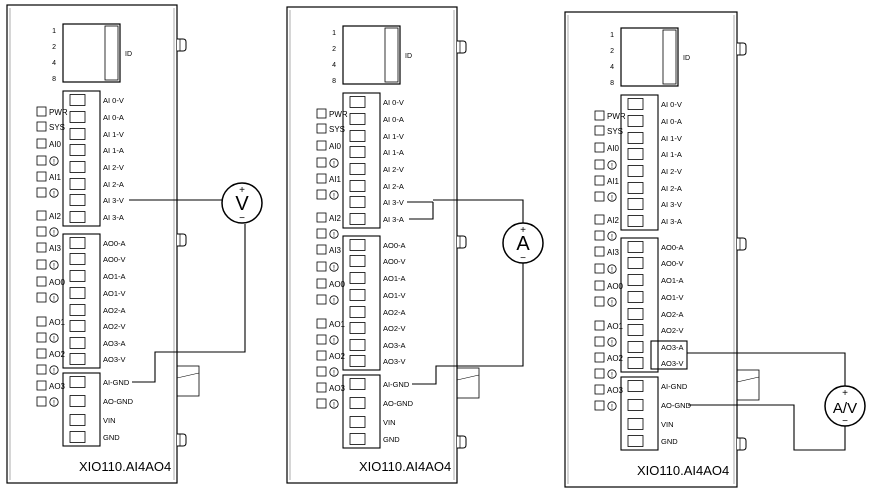 The image size is (876, 492). I want to click on ai-terminal-block, so click(361, 160).